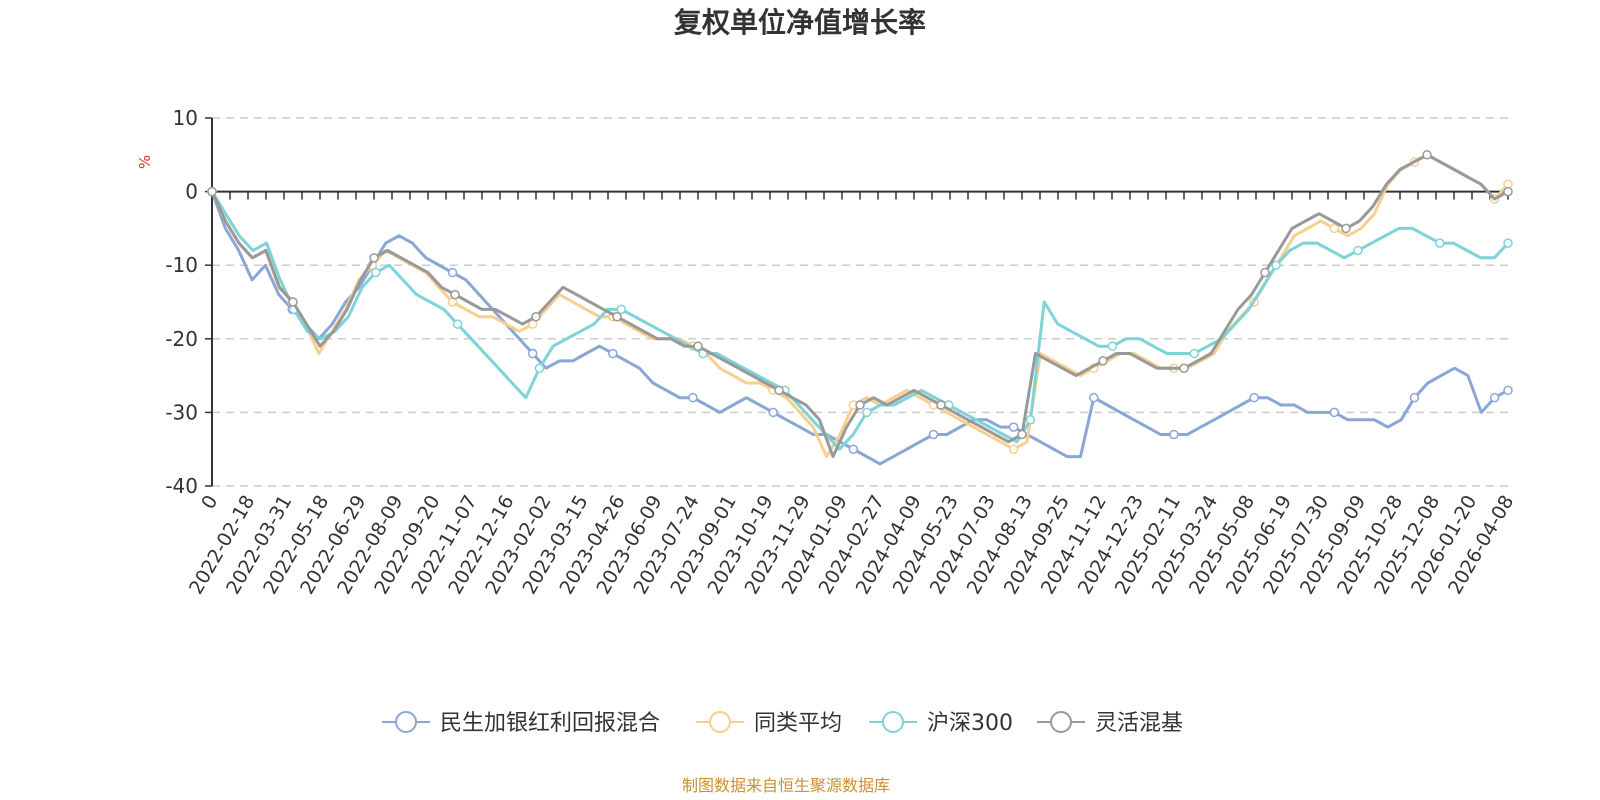 This screenshot has width=1600, height=800. I want to click on y-tick-label: -30, so click(181, 412).